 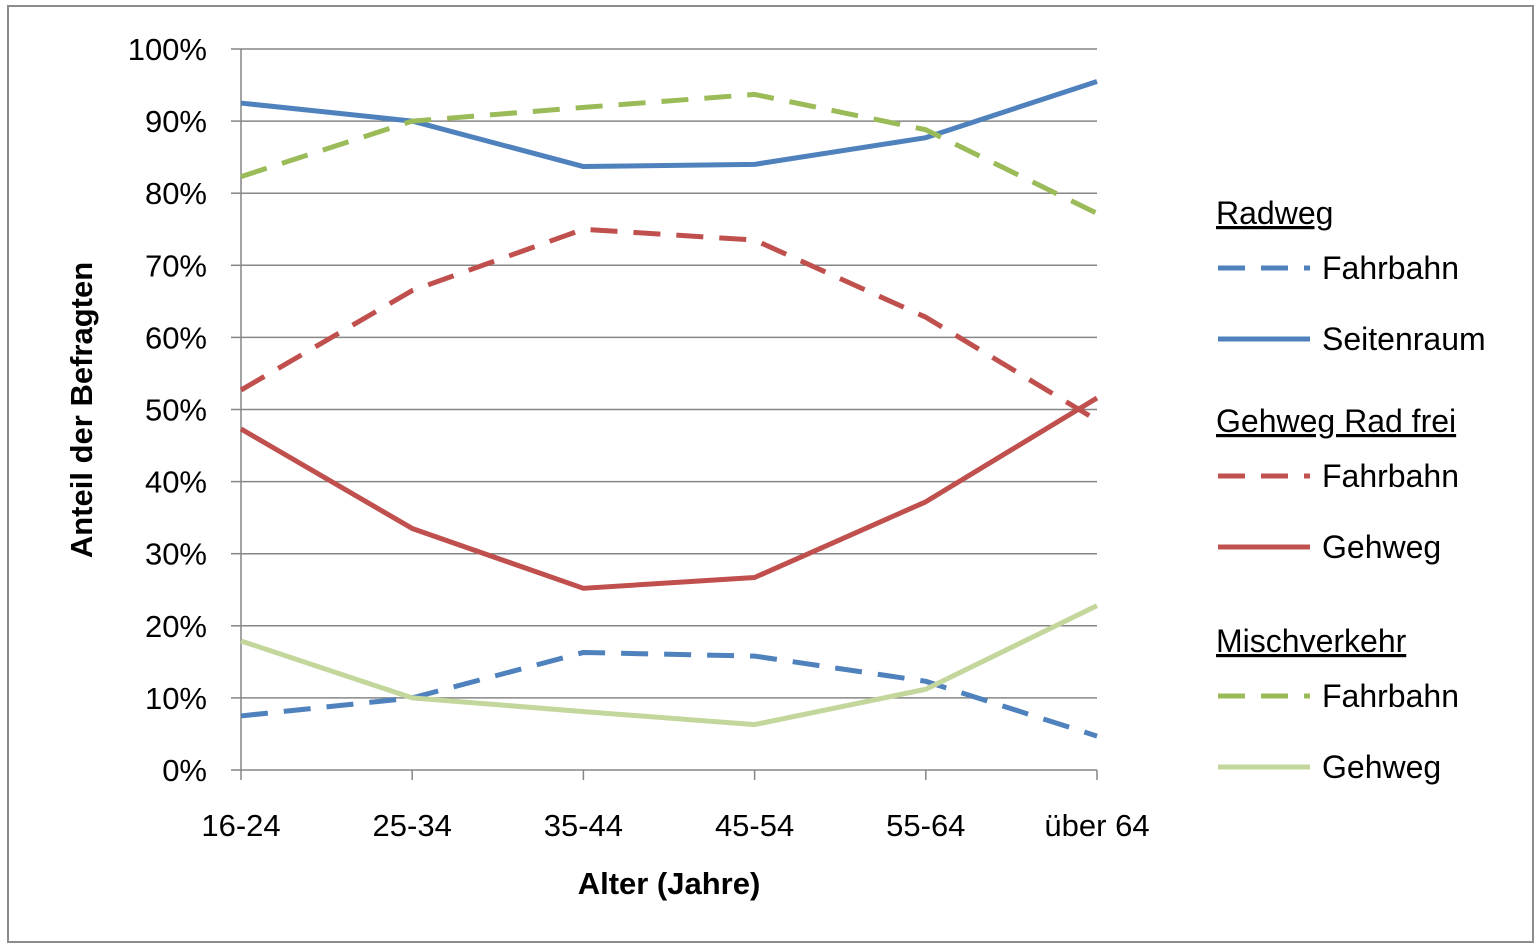 What do you see at coordinates (184, 770) in the screenshot?
I see `y-tick-label: 0%` at bounding box center [184, 770].